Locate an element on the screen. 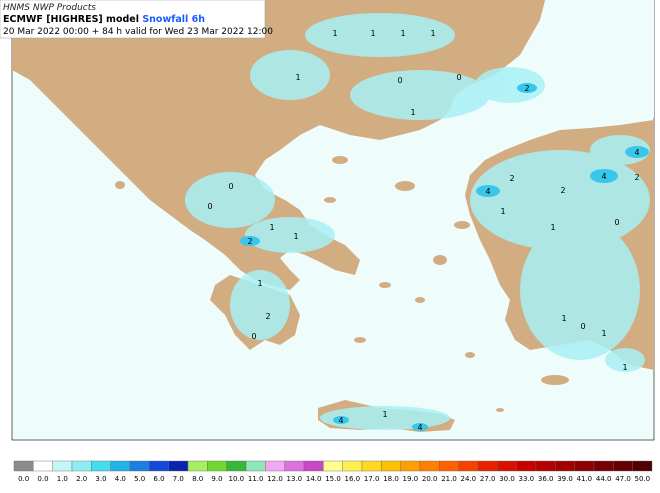 This screenshot has width=660, height=493. header-model: ECMWF [HIGHRES] model Snowfall 6h is located at coordinates (104, 19).